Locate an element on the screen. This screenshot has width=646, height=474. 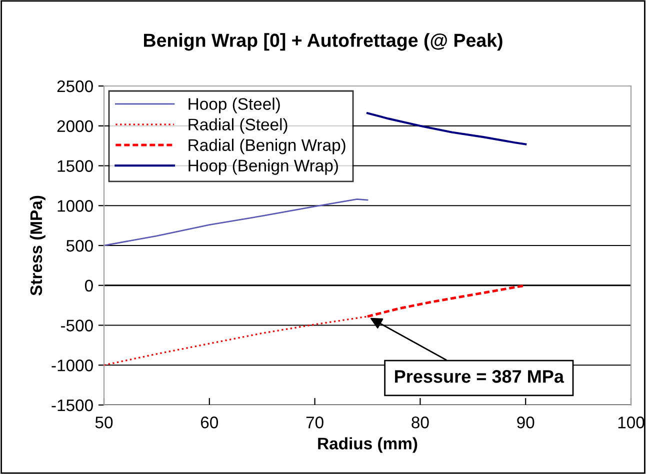
y-axis-title: Stress (MPa) is located at coordinates (38, 246).